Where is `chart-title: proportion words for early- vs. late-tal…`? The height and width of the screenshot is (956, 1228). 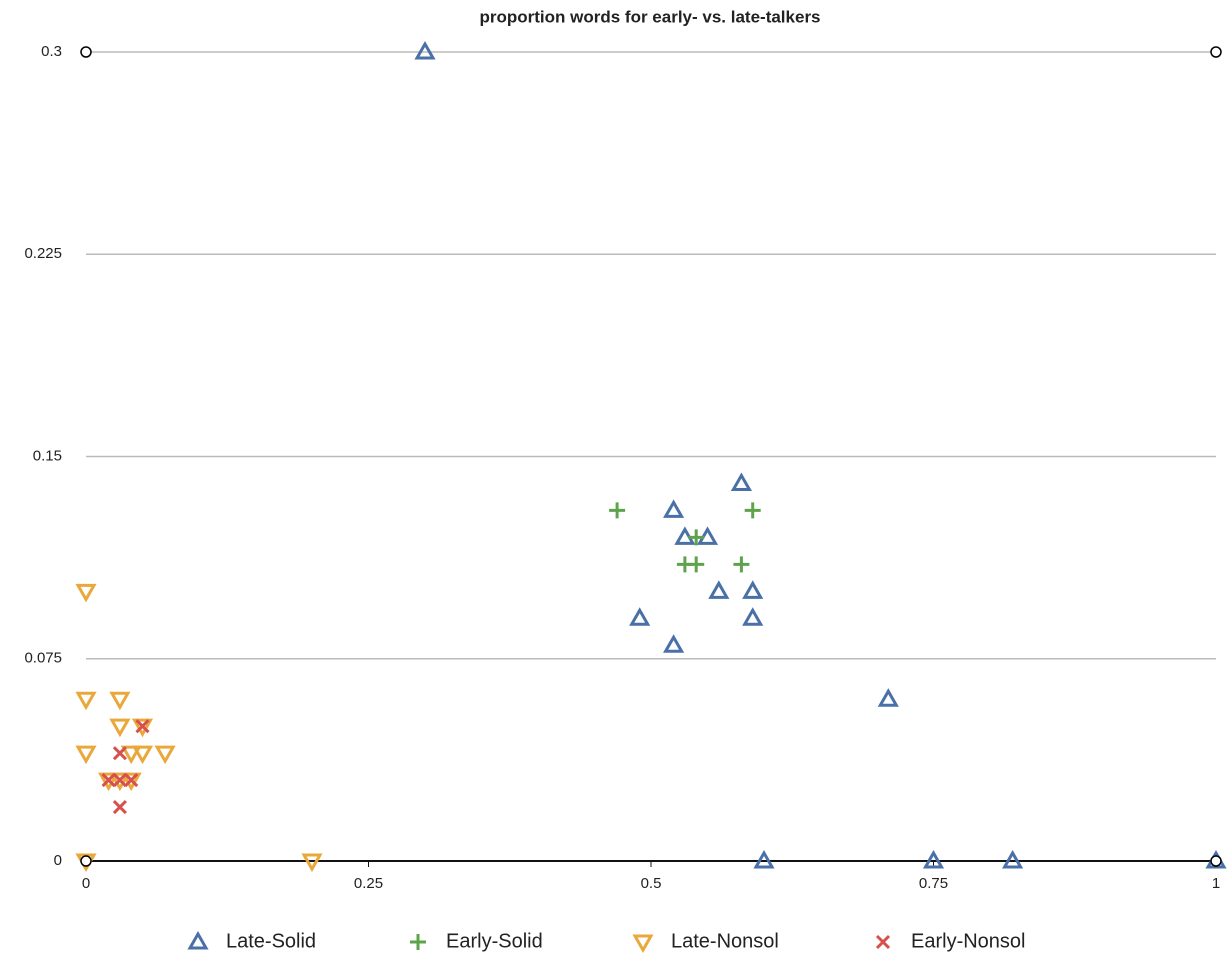 chart-title: proportion words for early- vs. late-tal… is located at coordinates (649, 16).